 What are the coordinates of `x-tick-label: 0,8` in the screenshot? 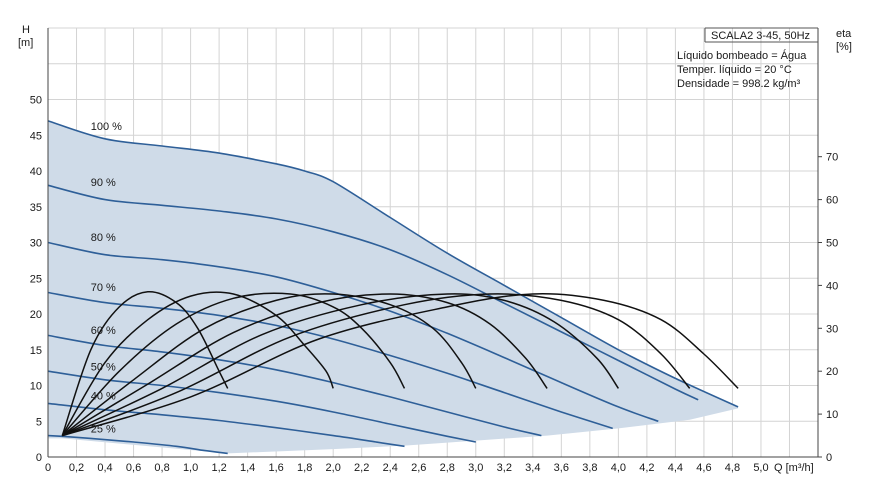 It's located at (161, 468).